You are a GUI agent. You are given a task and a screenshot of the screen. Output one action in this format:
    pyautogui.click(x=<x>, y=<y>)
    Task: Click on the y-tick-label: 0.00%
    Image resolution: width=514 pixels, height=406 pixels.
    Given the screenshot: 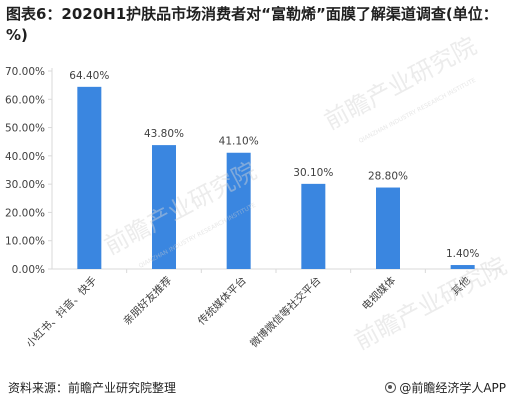 What is the action you would take?
    pyautogui.click(x=28, y=270)
    